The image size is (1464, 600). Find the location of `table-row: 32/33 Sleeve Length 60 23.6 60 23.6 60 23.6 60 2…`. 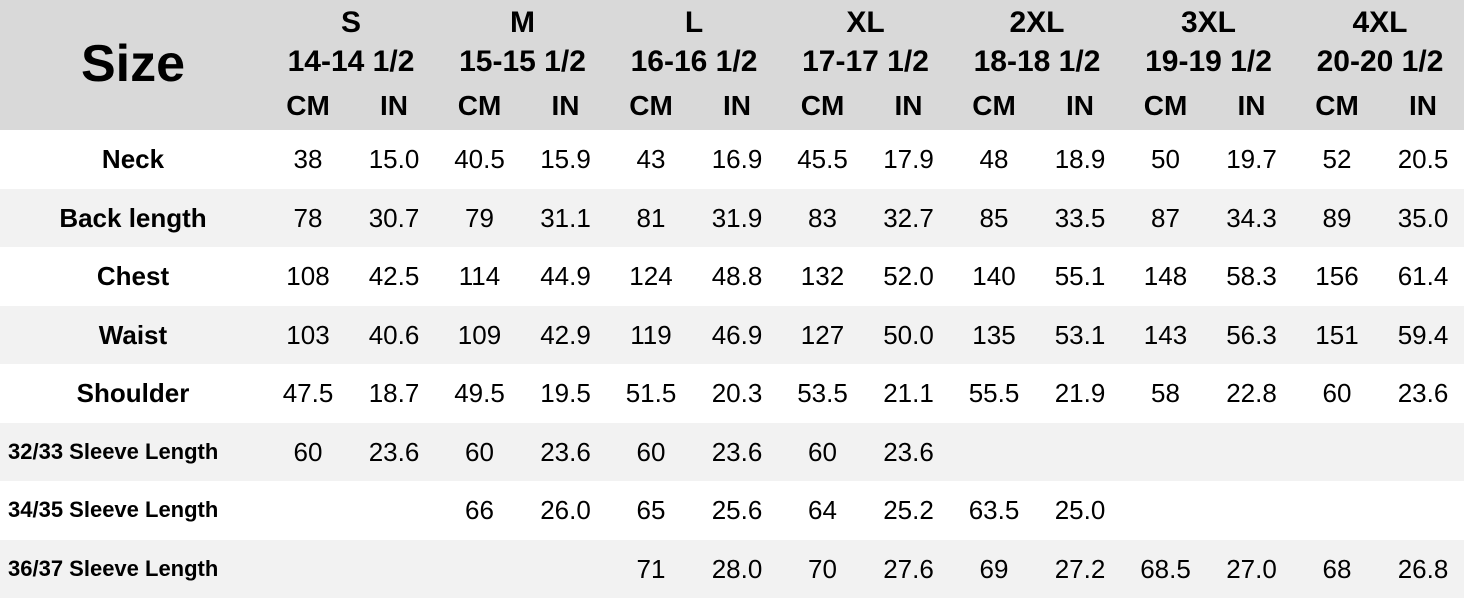

table-row: 32/33 Sleeve Length 60 23.6 60 23.6 60 23.6 60 2… is located at coordinates (732, 452).